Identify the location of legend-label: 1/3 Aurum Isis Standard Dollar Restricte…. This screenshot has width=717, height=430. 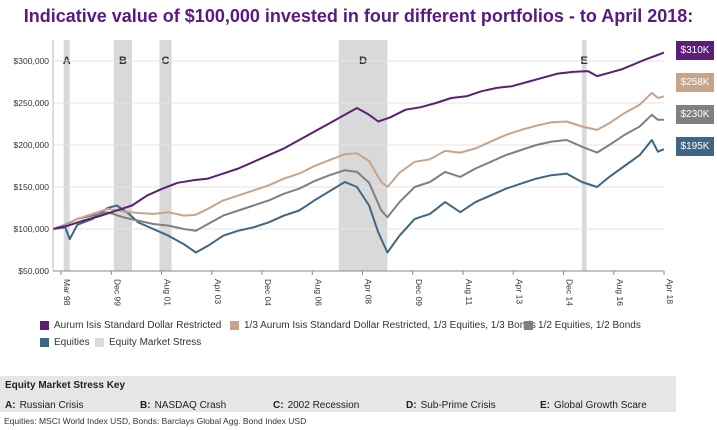
(390, 325).